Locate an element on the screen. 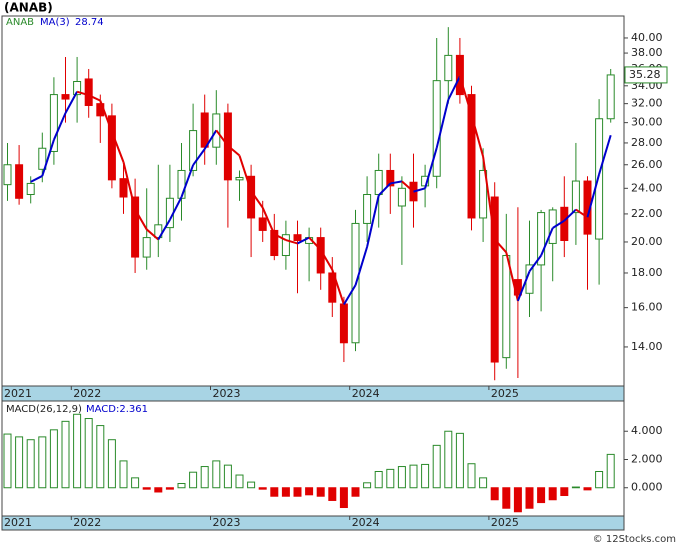 This screenshot has height=546, width=680. x-tick-label: 2021 is located at coordinates (18, 522).